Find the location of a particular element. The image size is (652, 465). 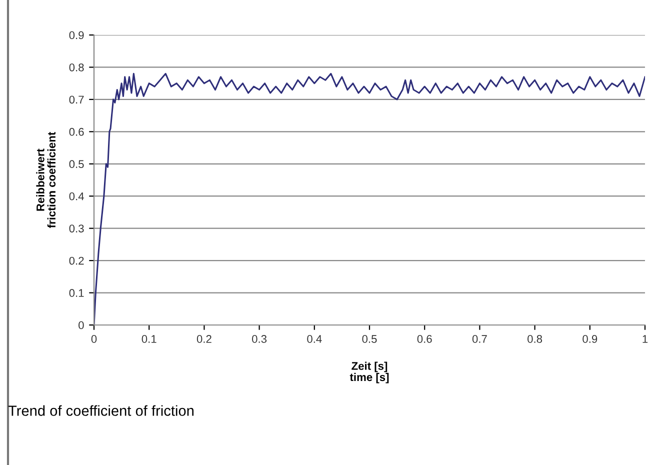

x-tick-label: 0.7 is located at coordinates (479, 339).